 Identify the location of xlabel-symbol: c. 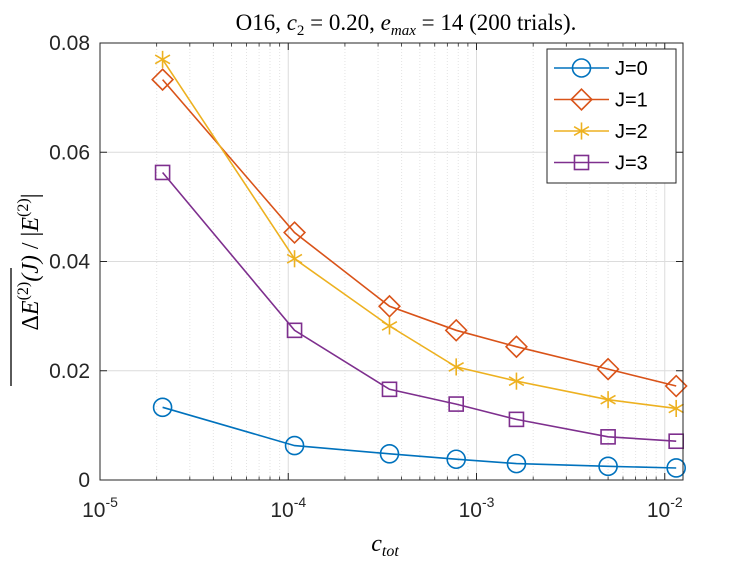
(376, 544).